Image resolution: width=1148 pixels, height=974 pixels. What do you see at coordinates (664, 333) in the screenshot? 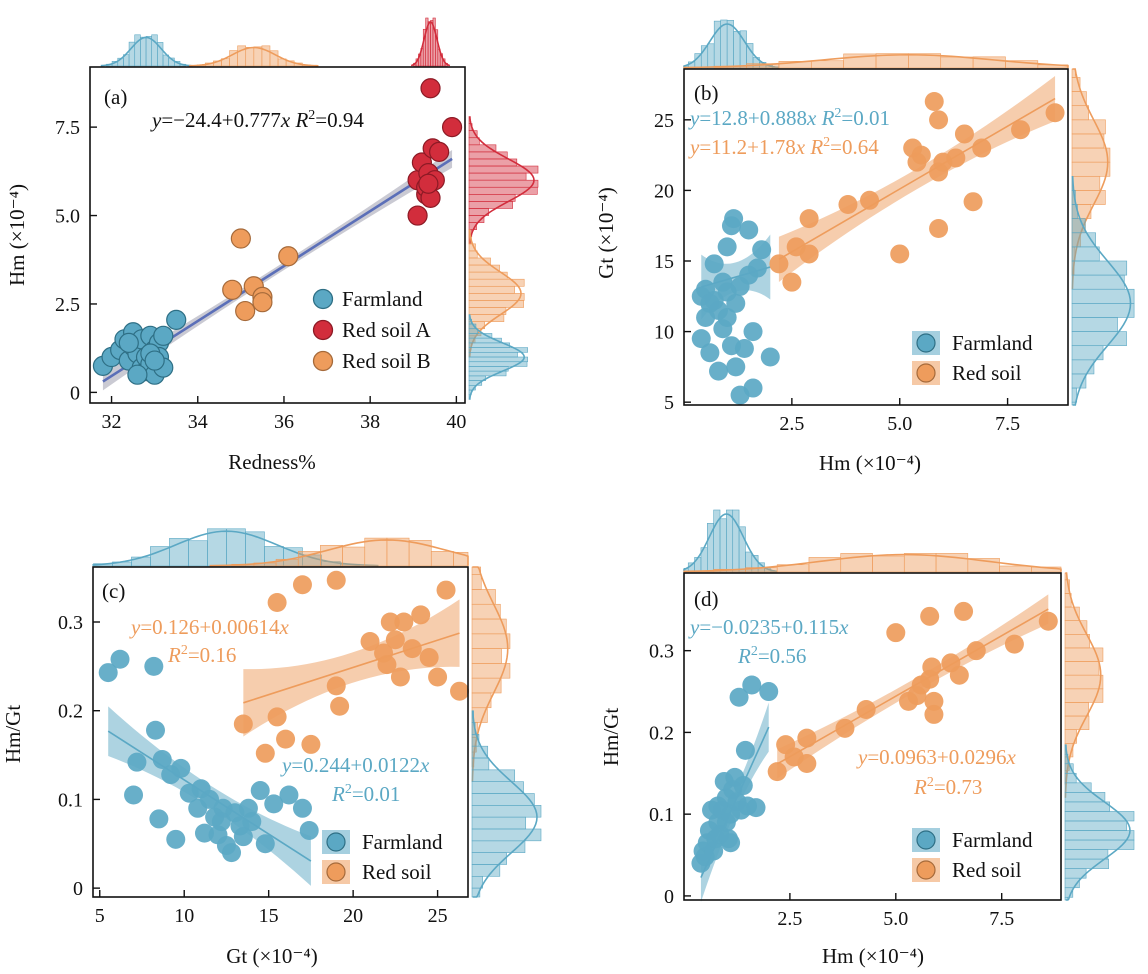
I see `y-tick-label: 10` at bounding box center [664, 333].